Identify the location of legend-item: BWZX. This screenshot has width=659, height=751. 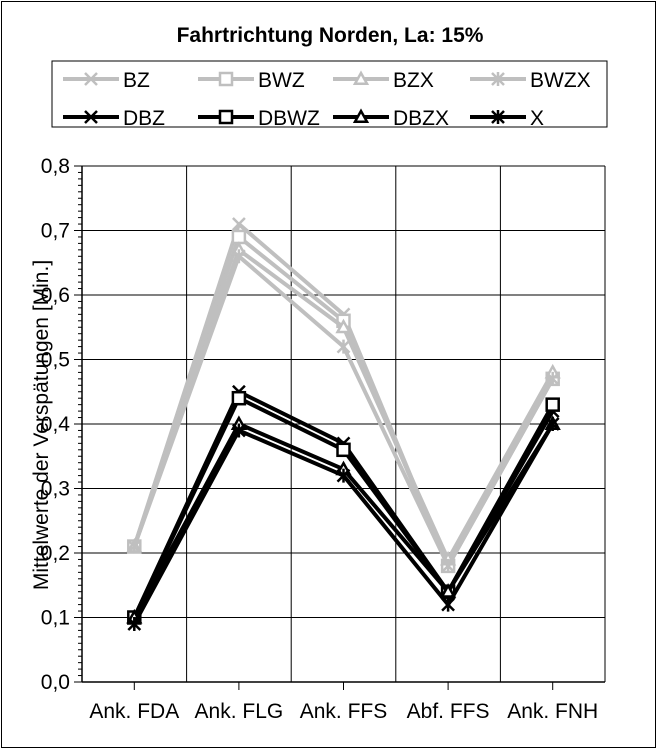
(530, 80).